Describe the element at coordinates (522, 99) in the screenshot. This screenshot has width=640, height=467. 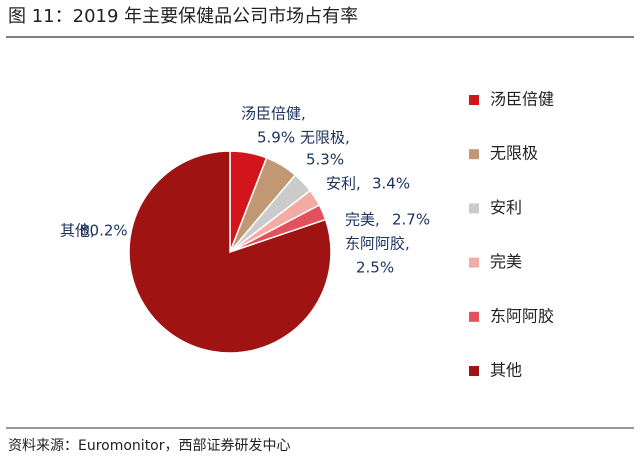
I see `legend-label: 汤臣倍健` at that location.